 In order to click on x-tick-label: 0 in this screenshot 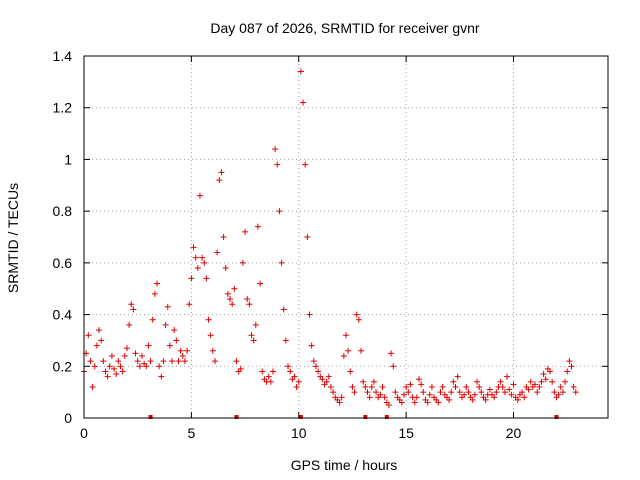, I will do `click(84, 433)`.